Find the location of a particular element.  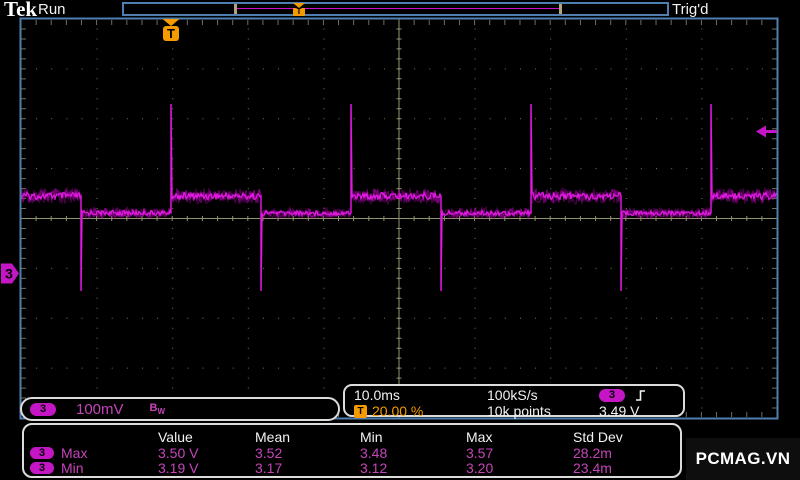

trigger-slope-rising-icon is located at coordinates (640, 395).